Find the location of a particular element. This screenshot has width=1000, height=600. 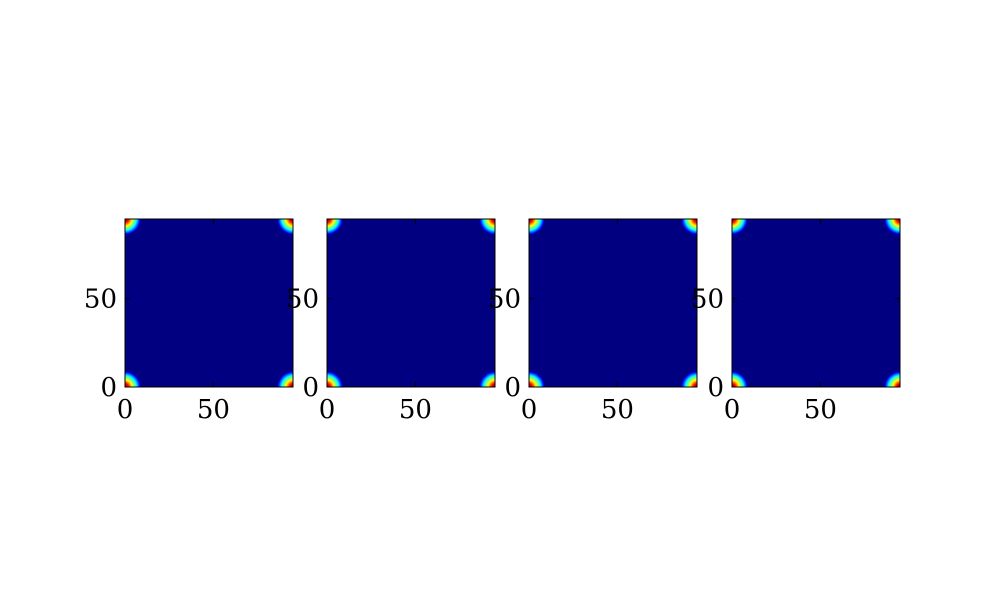

heatmap-panel-2: 0 50 0 50 is located at coordinates (391, 321).